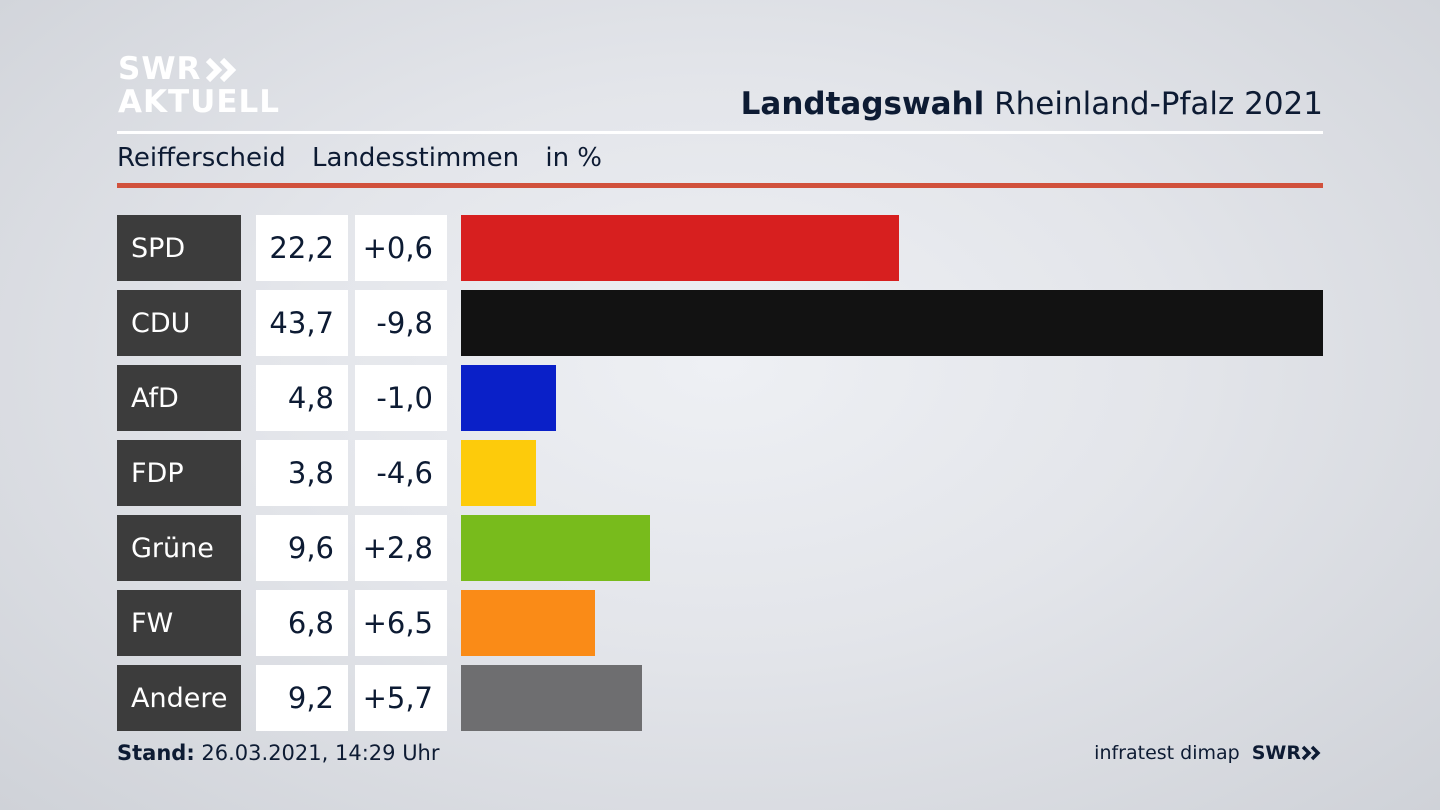  Describe the element at coordinates (720, 548) in the screenshot. I see `result-row: Grüne 9,6 +2,8` at that location.